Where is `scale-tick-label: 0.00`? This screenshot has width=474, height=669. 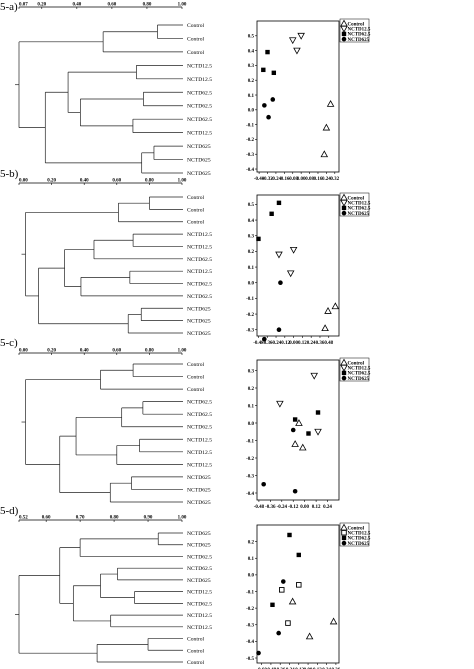
scale-tick-label: 0.00 is located at coordinates (23, 181).